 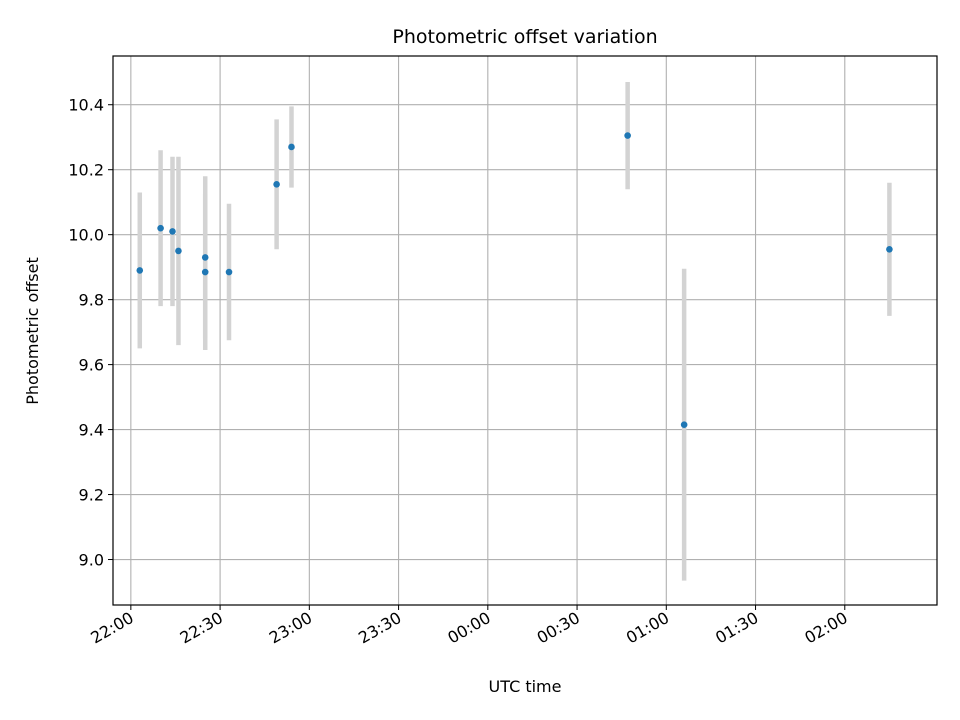 I want to click on x-tick-label: 01:00, so click(x=647, y=628).